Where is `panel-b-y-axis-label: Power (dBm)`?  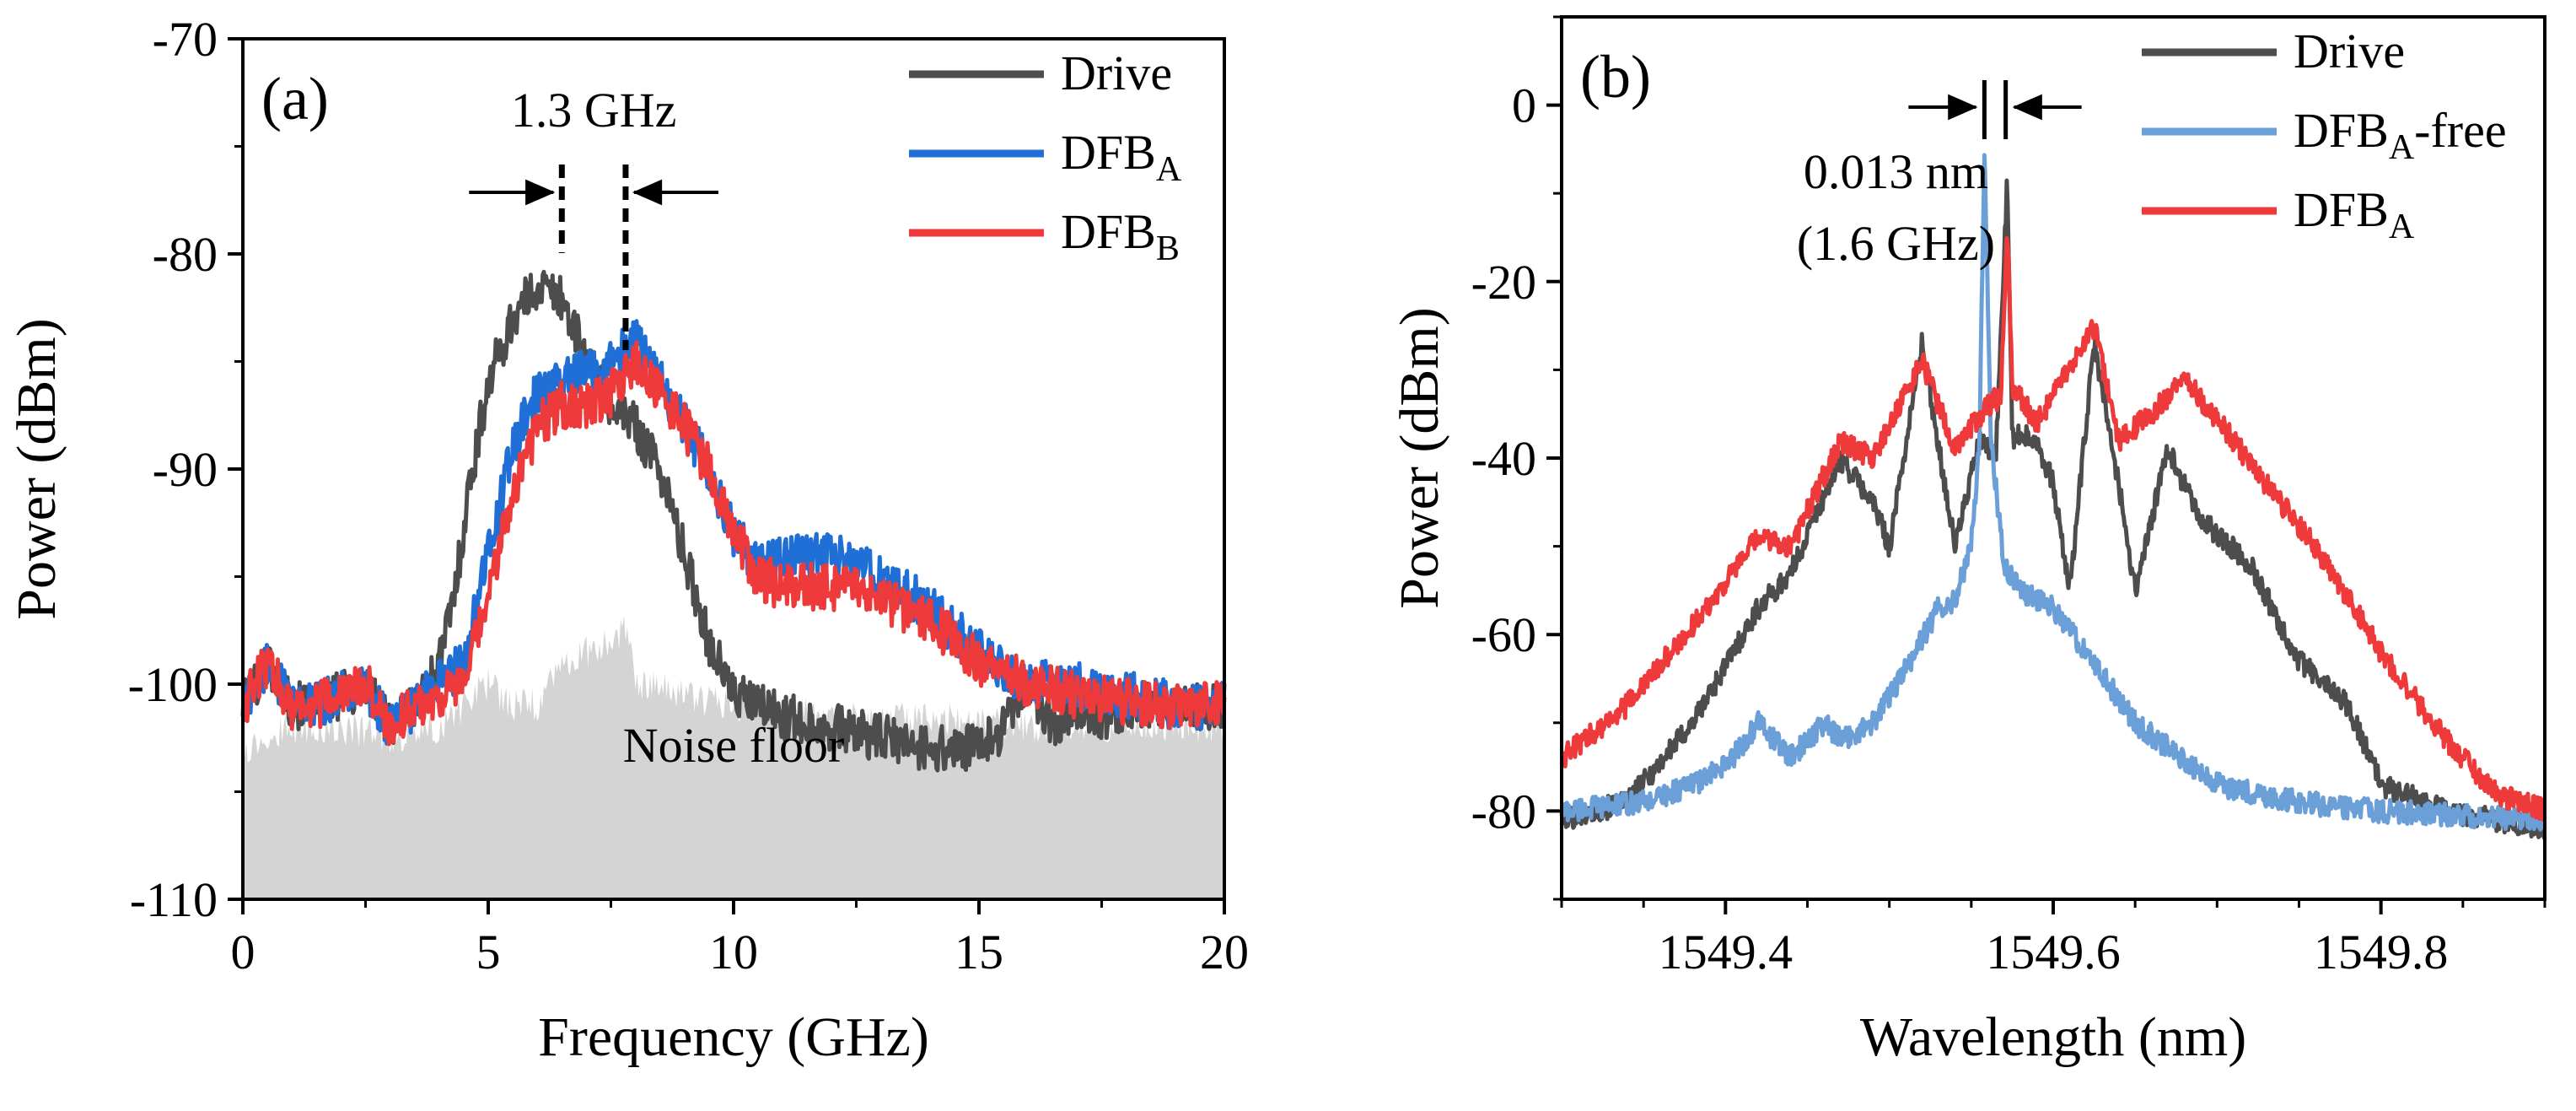
panel-b-y-axis-label: Power (dBm) is located at coordinates (1419, 457).